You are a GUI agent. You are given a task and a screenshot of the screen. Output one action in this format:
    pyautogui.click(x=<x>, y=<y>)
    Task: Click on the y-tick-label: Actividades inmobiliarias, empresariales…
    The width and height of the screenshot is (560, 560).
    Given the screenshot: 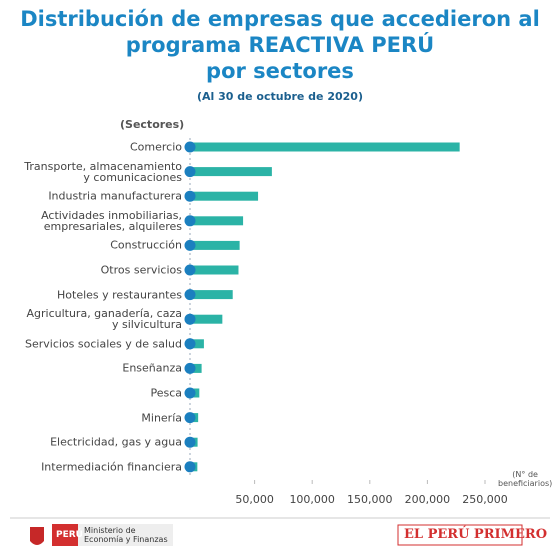 What is the action you would take?
    pyautogui.click(x=111, y=220)
    